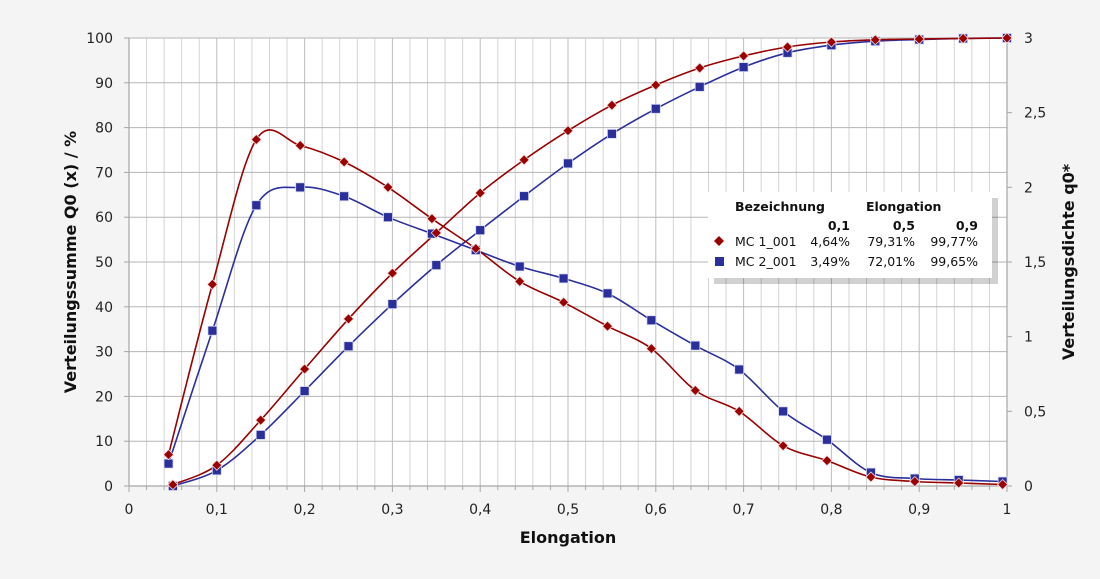  I want to click on legend-diamond-icon, so click(719, 241).